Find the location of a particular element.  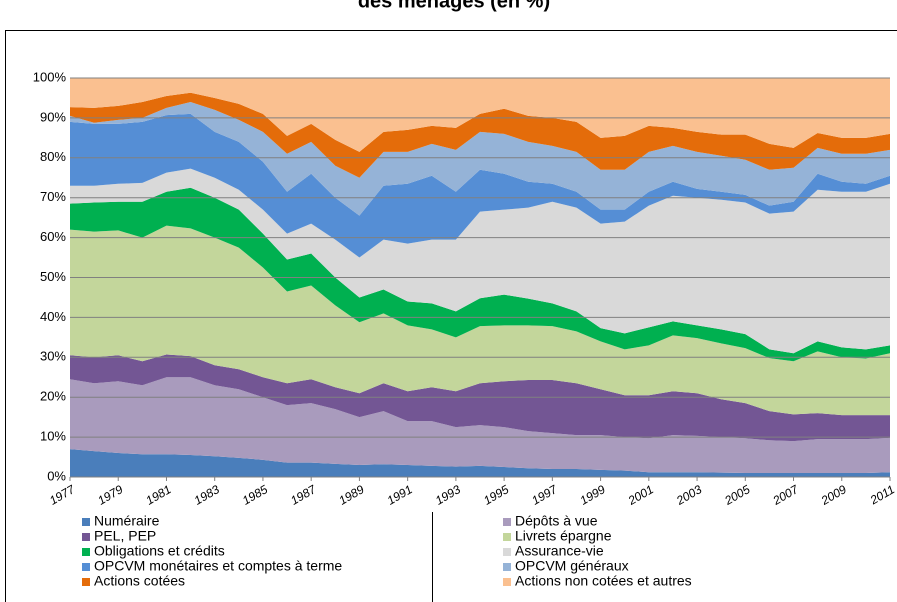

legend-label: Assurance-vie is located at coordinates (559, 551).